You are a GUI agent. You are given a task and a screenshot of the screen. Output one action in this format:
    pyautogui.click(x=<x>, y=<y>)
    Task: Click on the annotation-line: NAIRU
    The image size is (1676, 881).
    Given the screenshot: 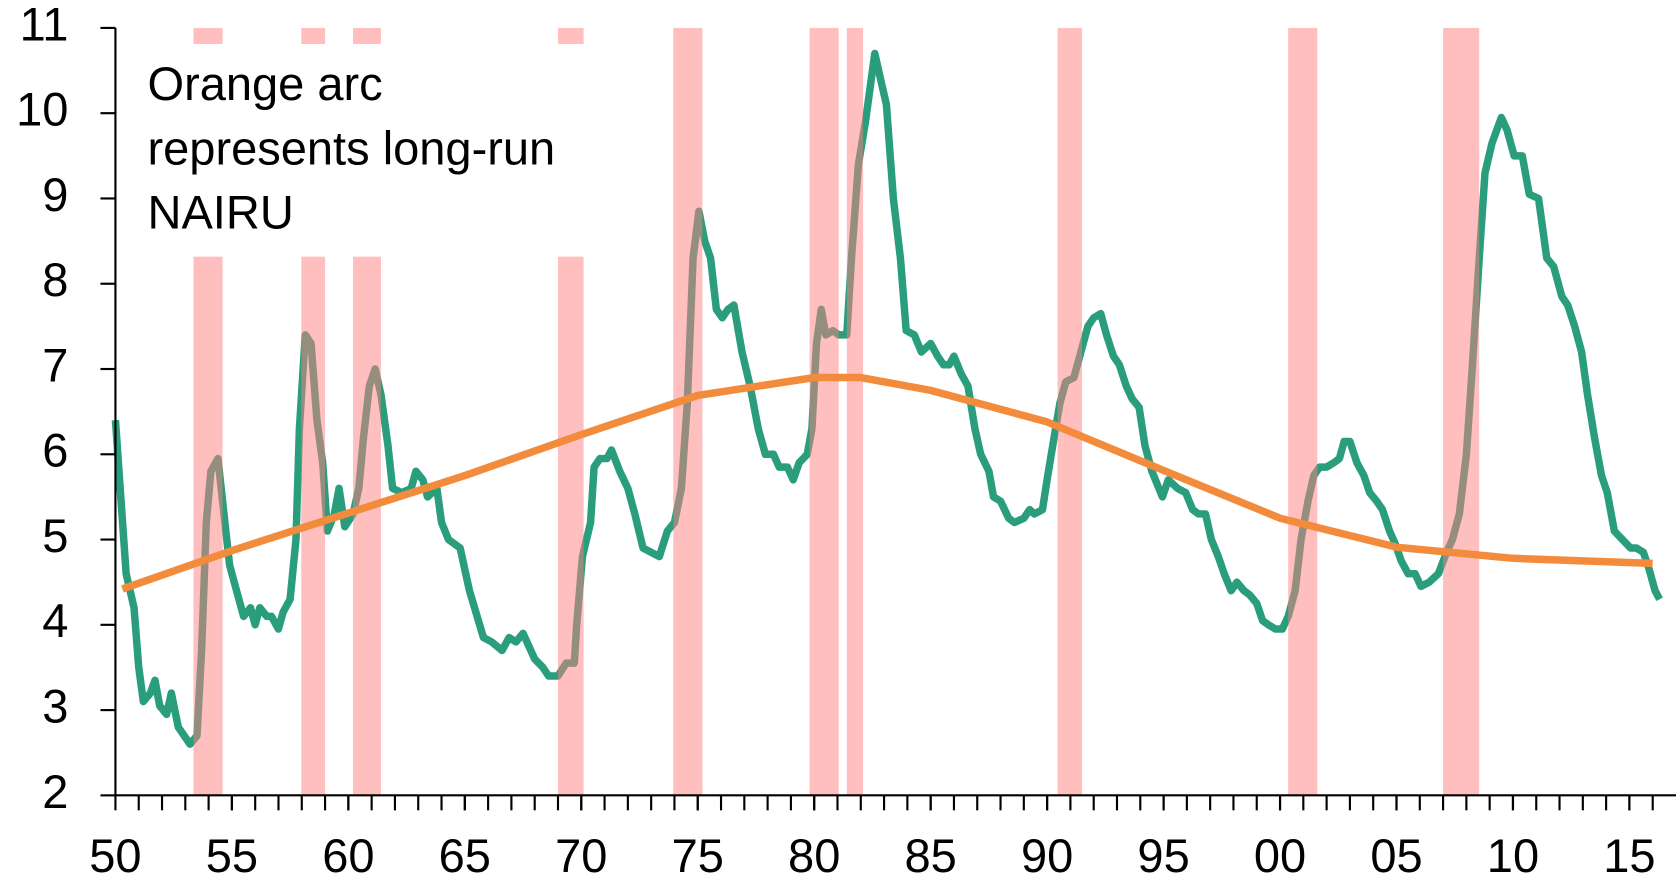 What is the action you would take?
    pyautogui.click(x=221, y=211)
    